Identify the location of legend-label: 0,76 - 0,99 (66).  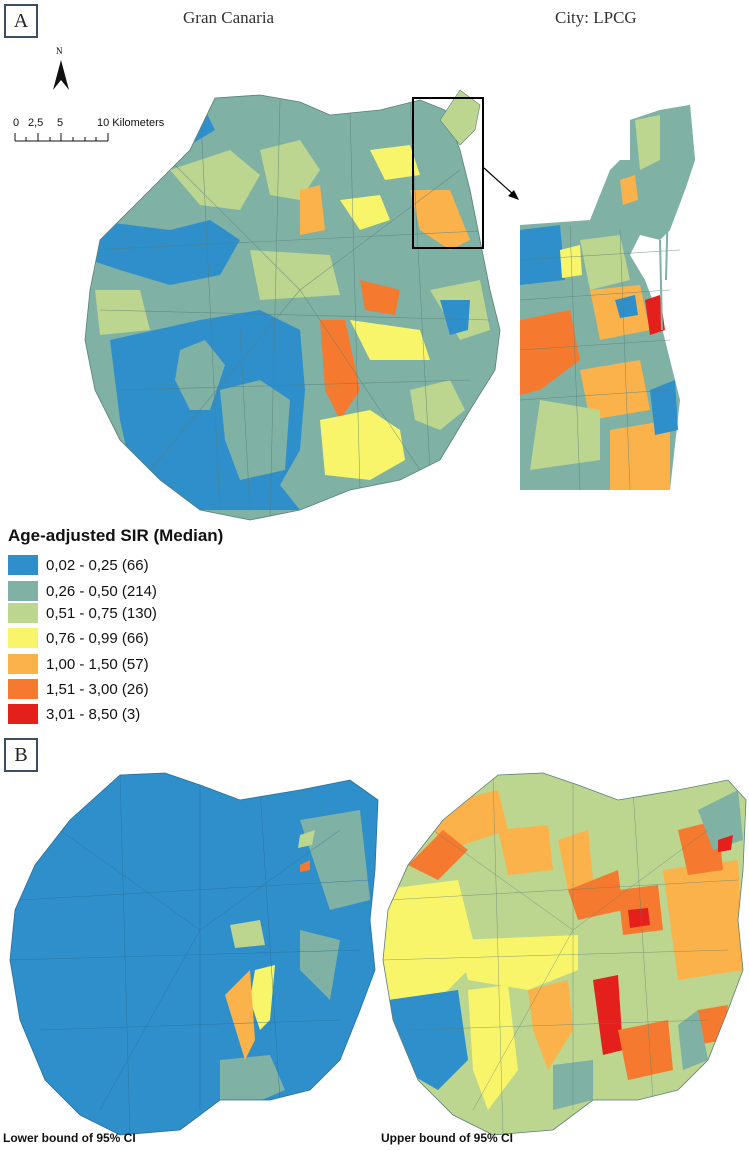
(97, 638).